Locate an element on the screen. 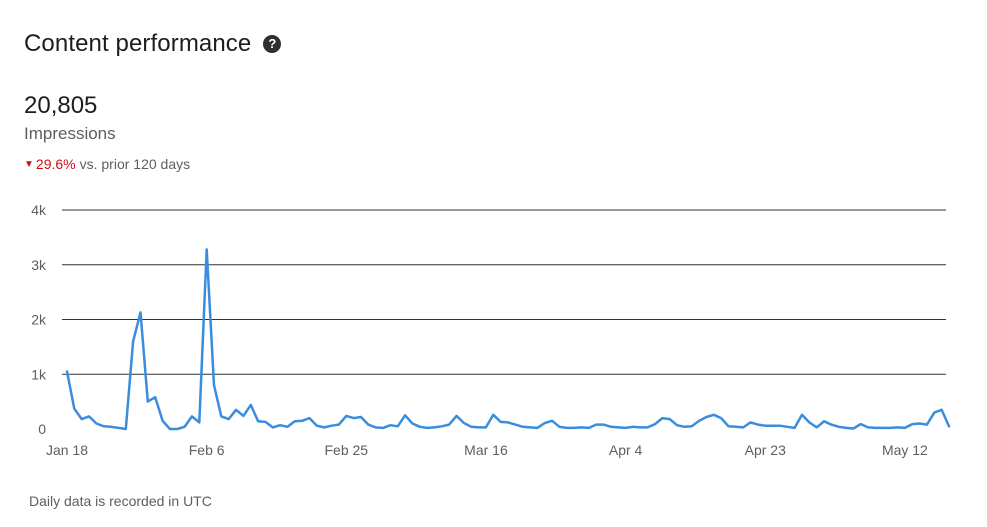 The height and width of the screenshot is (527, 987). y-tick-label: 3k is located at coordinates (39, 265).